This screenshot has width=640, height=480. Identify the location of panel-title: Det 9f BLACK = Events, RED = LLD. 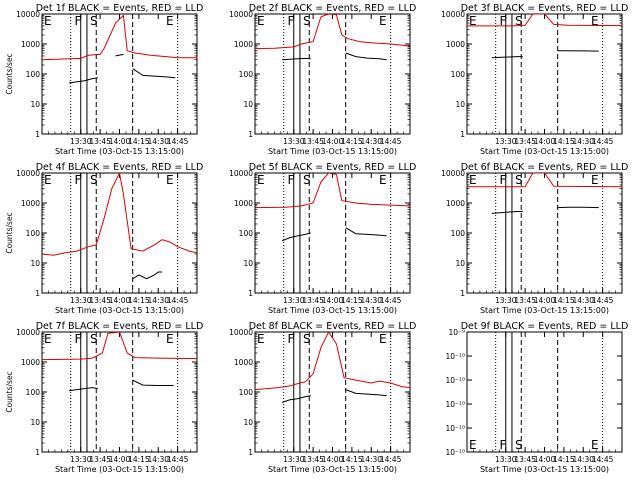
(545, 326).